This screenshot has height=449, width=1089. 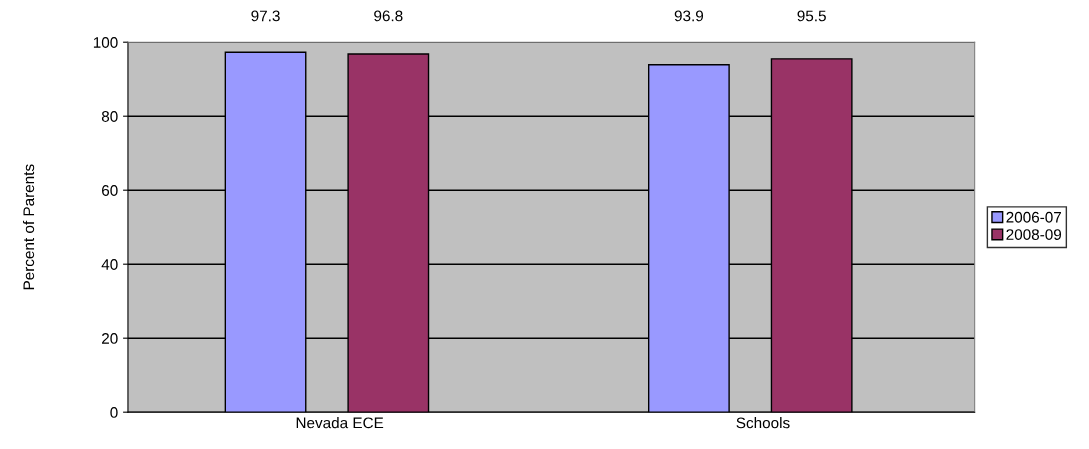 I want to click on data-label: 96.8, so click(x=388, y=16).